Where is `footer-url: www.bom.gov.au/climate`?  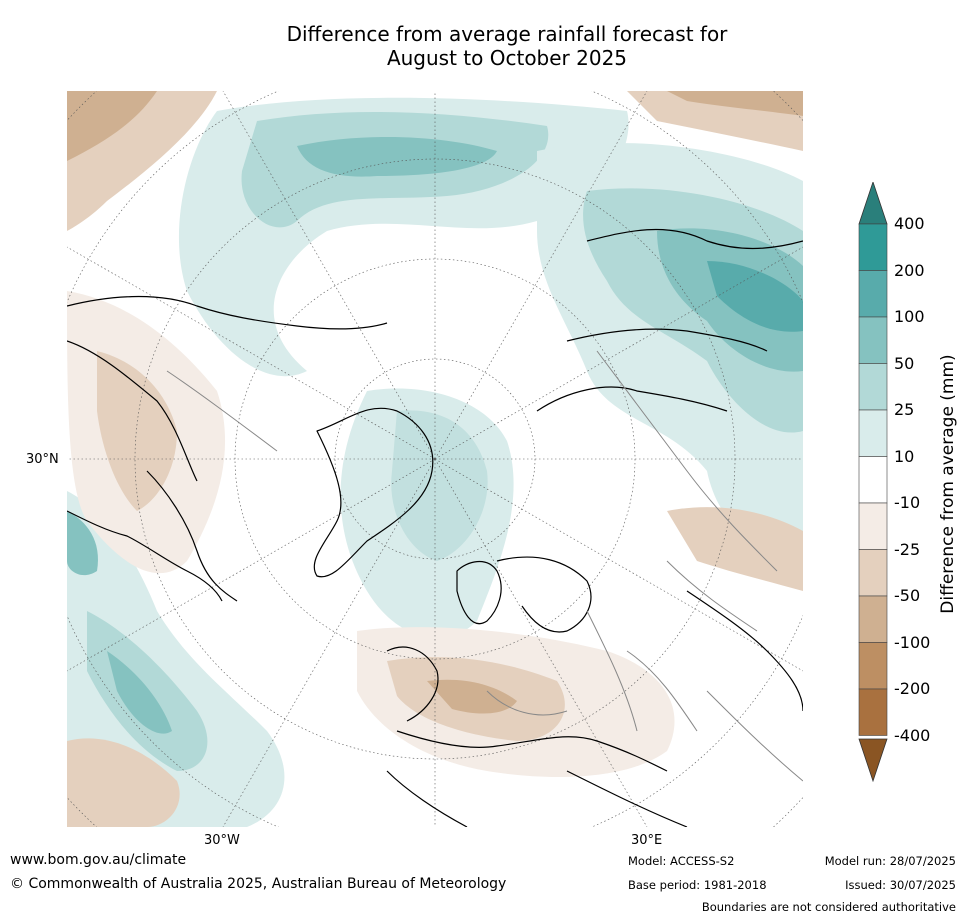
footer-url: www.bom.gov.au/climate is located at coordinates (98, 860).